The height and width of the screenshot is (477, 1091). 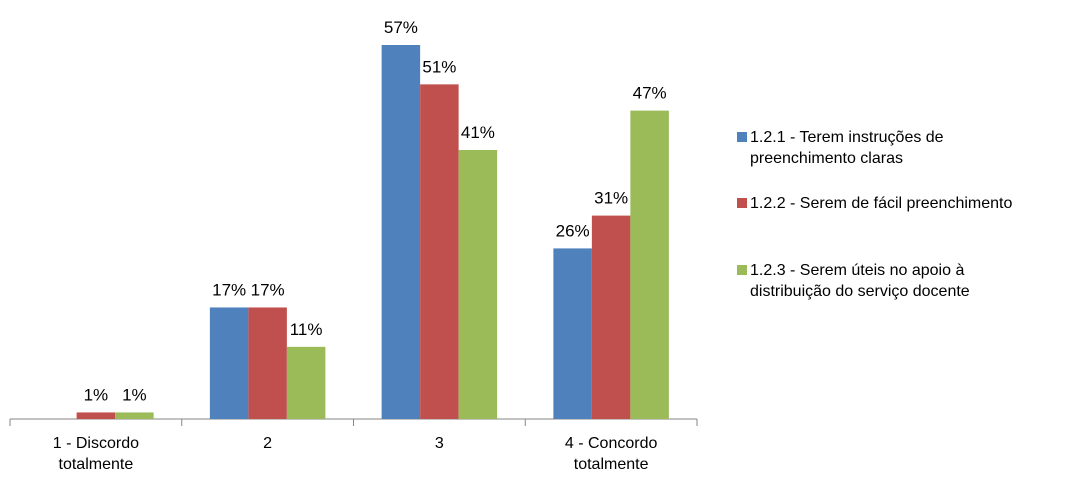 I want to click on x-tick-label: 3, so click(x=439, y=443).